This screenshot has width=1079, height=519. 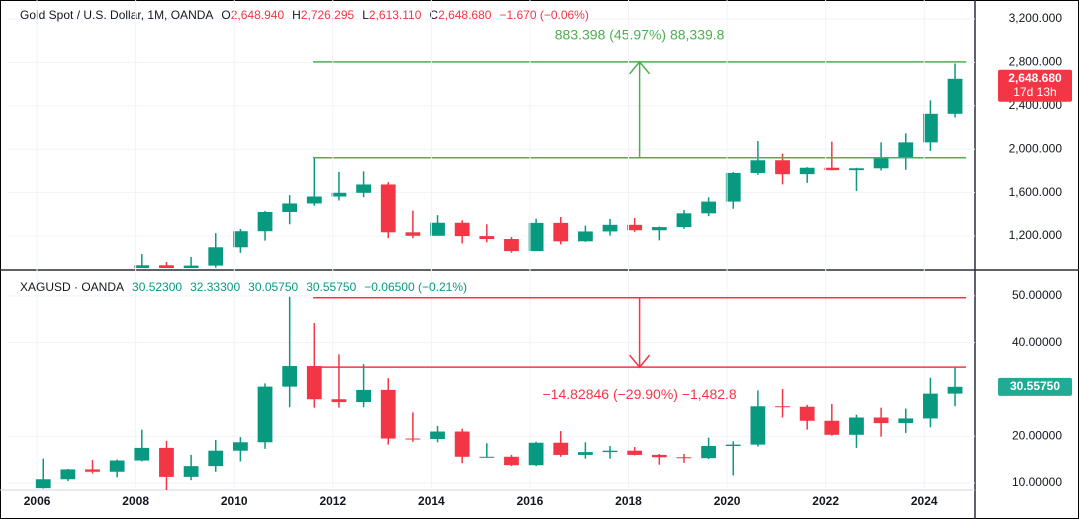 What do you see at coordinates (924, 501) in the screenshot?
I see `x-tick-label: 2024` at bounding box center [924, 501].